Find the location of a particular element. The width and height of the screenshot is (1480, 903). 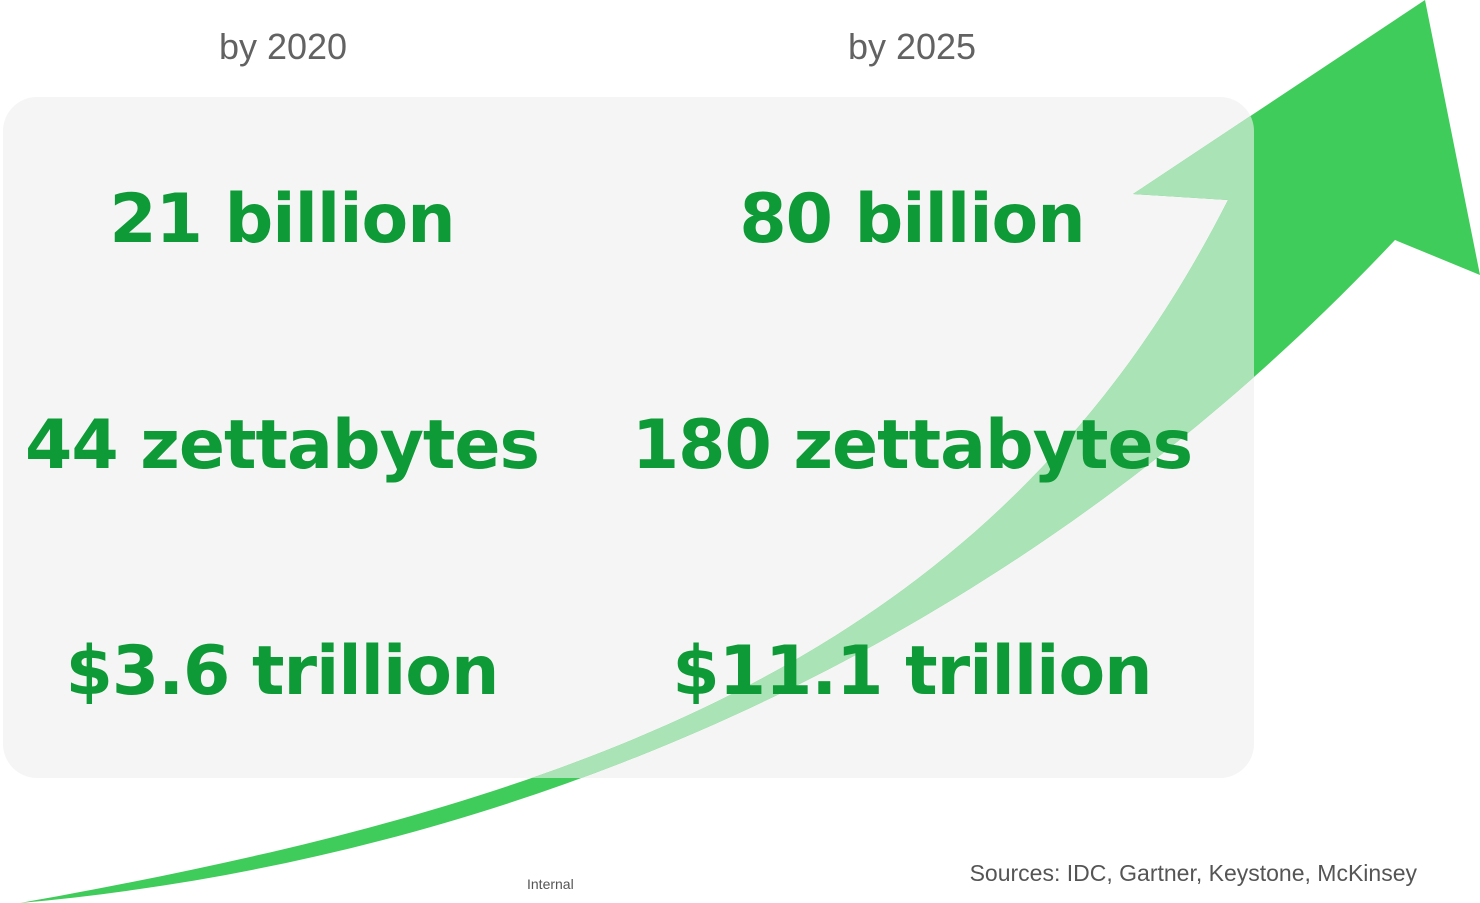

stat-data-2025: 180 zettabytes is located at coordinates (912, 445).